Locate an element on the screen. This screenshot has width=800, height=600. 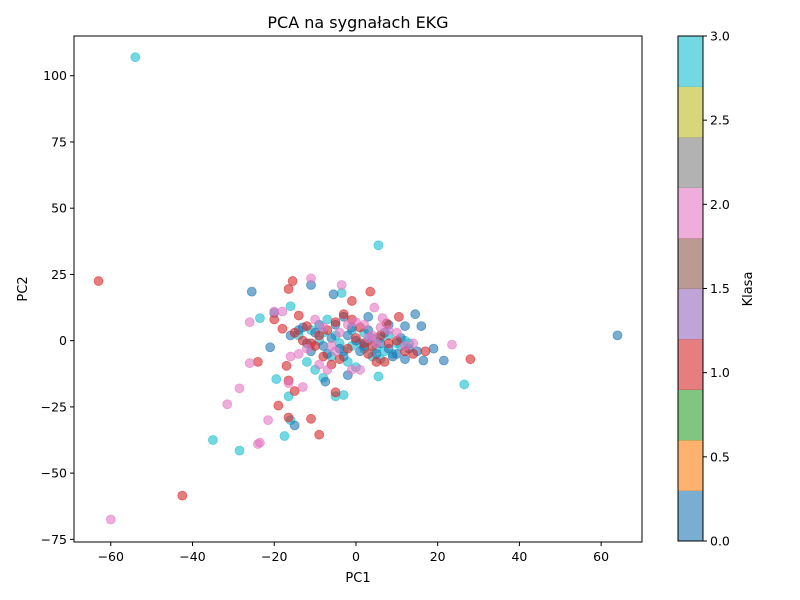
colorbar-tick-label: 1.5 is located at coordinates (720, 288).